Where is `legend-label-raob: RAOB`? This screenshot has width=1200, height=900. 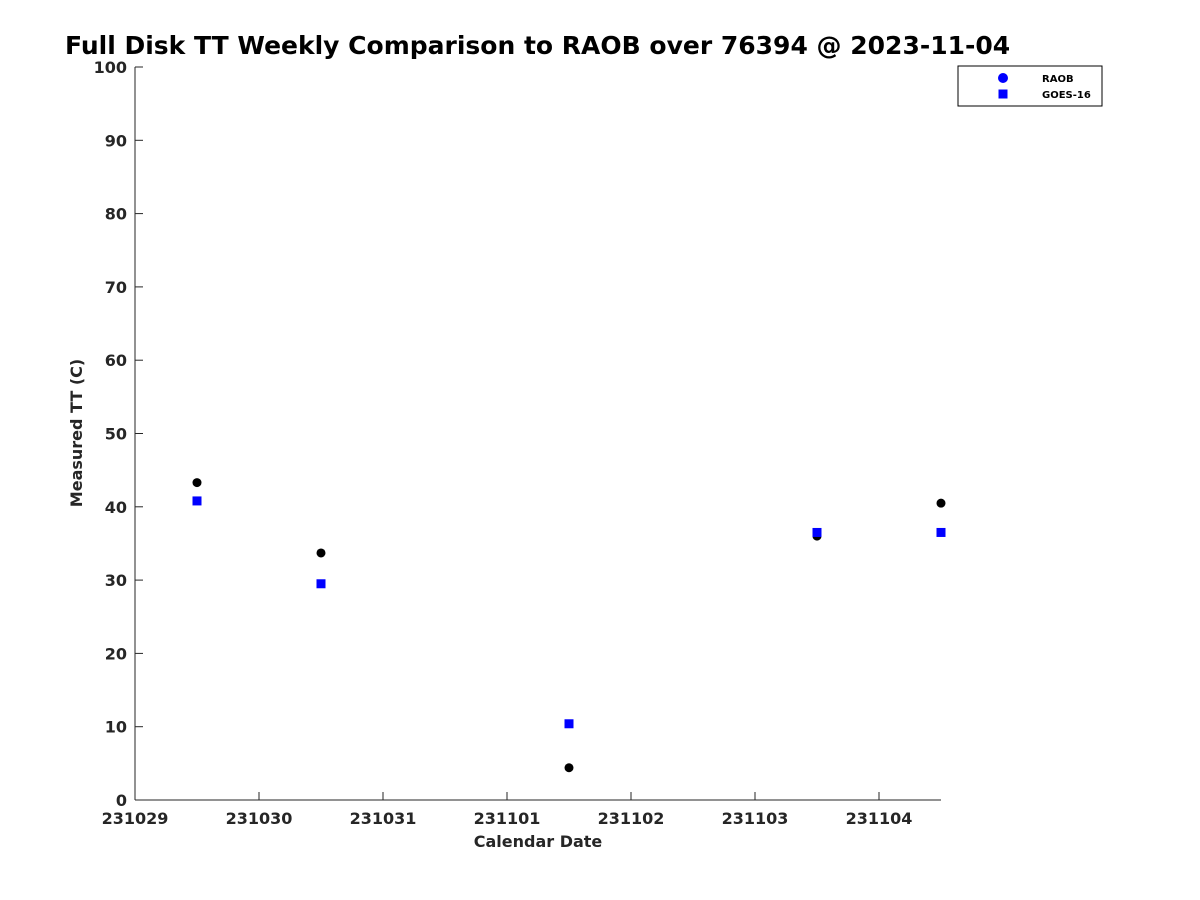 legend-label-raob: RAOB is located at coordinates (1058, 79).